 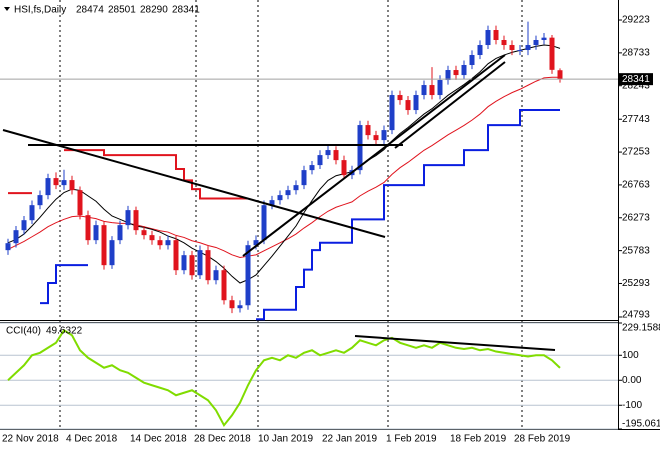 I want to click on x-tick-label: 14 Dec 2018, so click(x=158, y=439).